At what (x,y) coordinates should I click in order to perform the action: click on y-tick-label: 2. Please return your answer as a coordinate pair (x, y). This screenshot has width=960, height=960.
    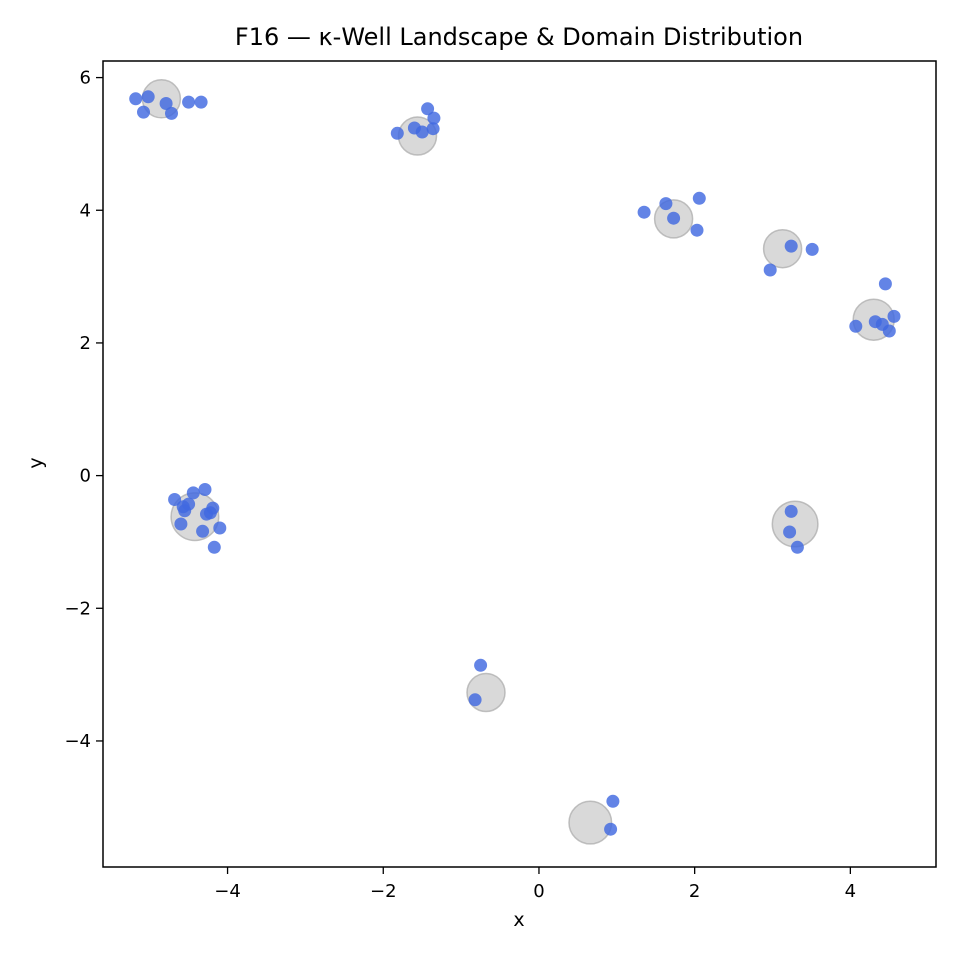
    Looking at the image, I should click on (85, 343).